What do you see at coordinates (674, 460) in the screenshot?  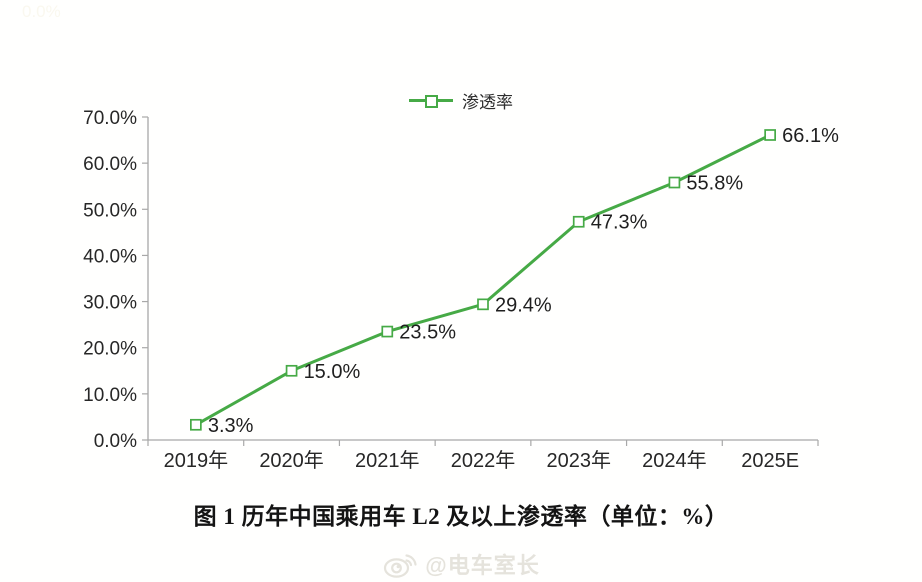 I see `x-axis-tick-label: 2024年` at bounding box center [674, 460].